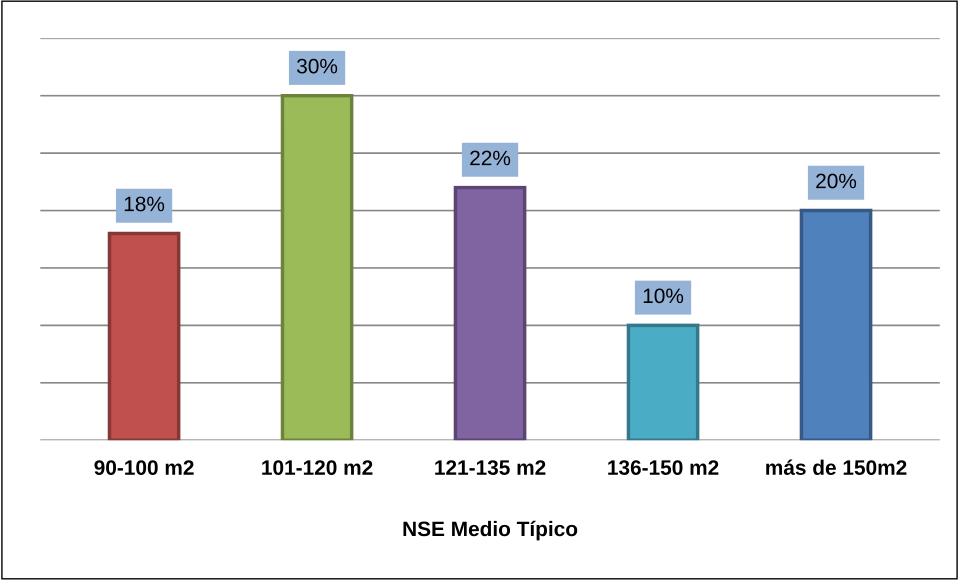 The image size is (959, 580). Describe the element at coordinates (664, 296) in the screenshot. I see `data-label: 10%` at that location.